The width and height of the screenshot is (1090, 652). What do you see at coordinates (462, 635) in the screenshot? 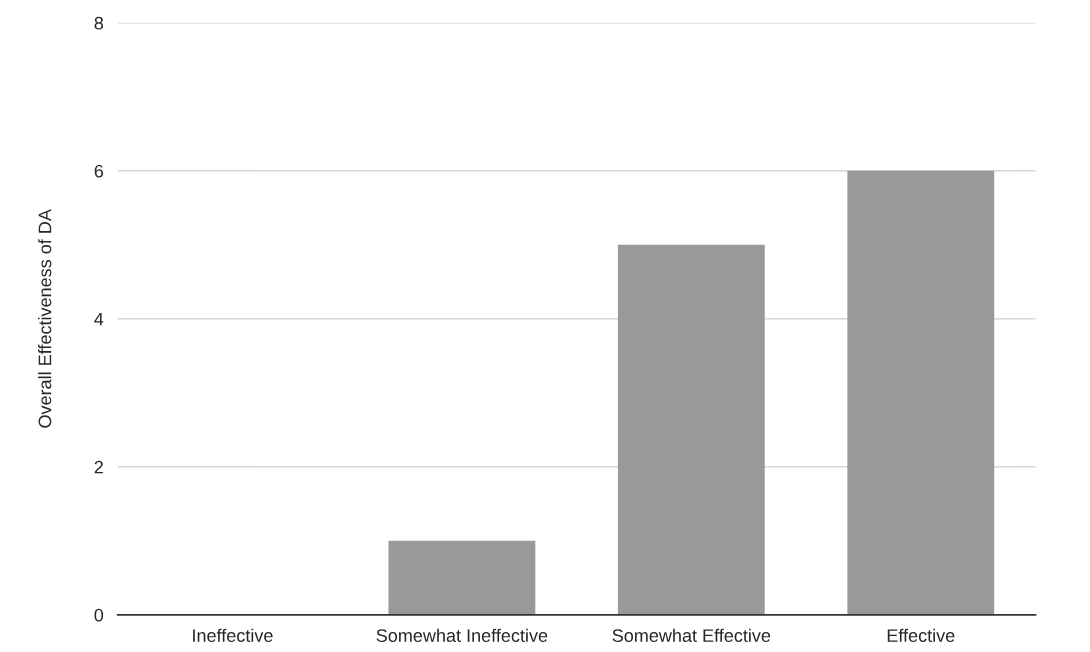
I see `x-tick-label: Somewhat Ineffective` at bounding box center [462, 635].